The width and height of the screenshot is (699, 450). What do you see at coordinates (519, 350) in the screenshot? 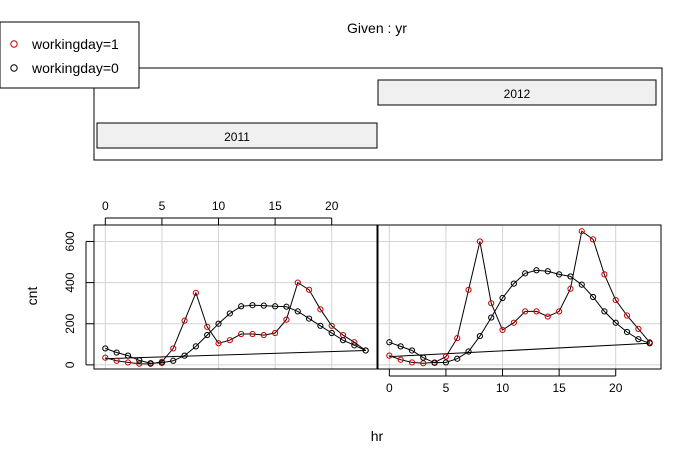
I see `fit-line-2012` at bounding box center [519, 350].